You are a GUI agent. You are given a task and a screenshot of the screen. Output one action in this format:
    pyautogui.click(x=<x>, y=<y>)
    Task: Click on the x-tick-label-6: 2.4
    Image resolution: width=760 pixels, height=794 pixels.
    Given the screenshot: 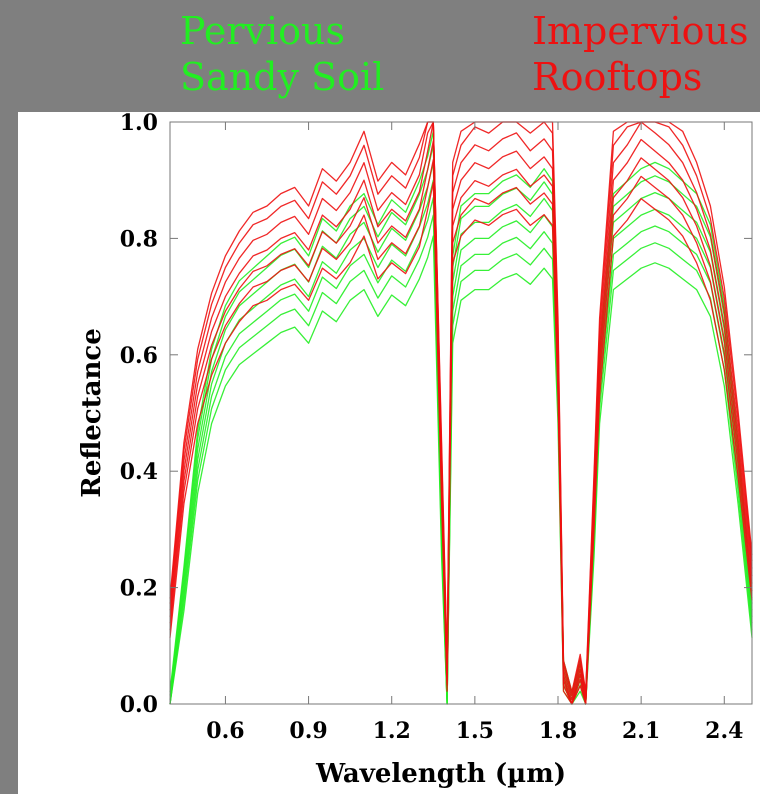 What is the action you would take?
    pyautogui.click(x=724, y=731)
    